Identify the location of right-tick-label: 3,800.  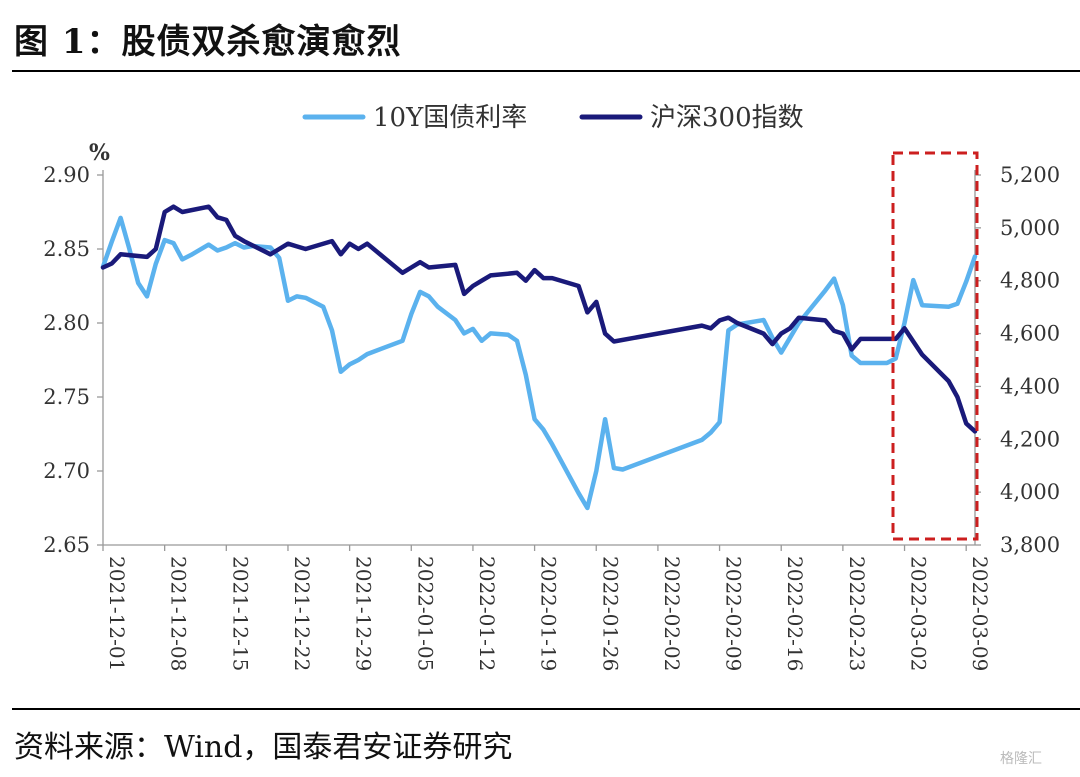
(1030, 545).